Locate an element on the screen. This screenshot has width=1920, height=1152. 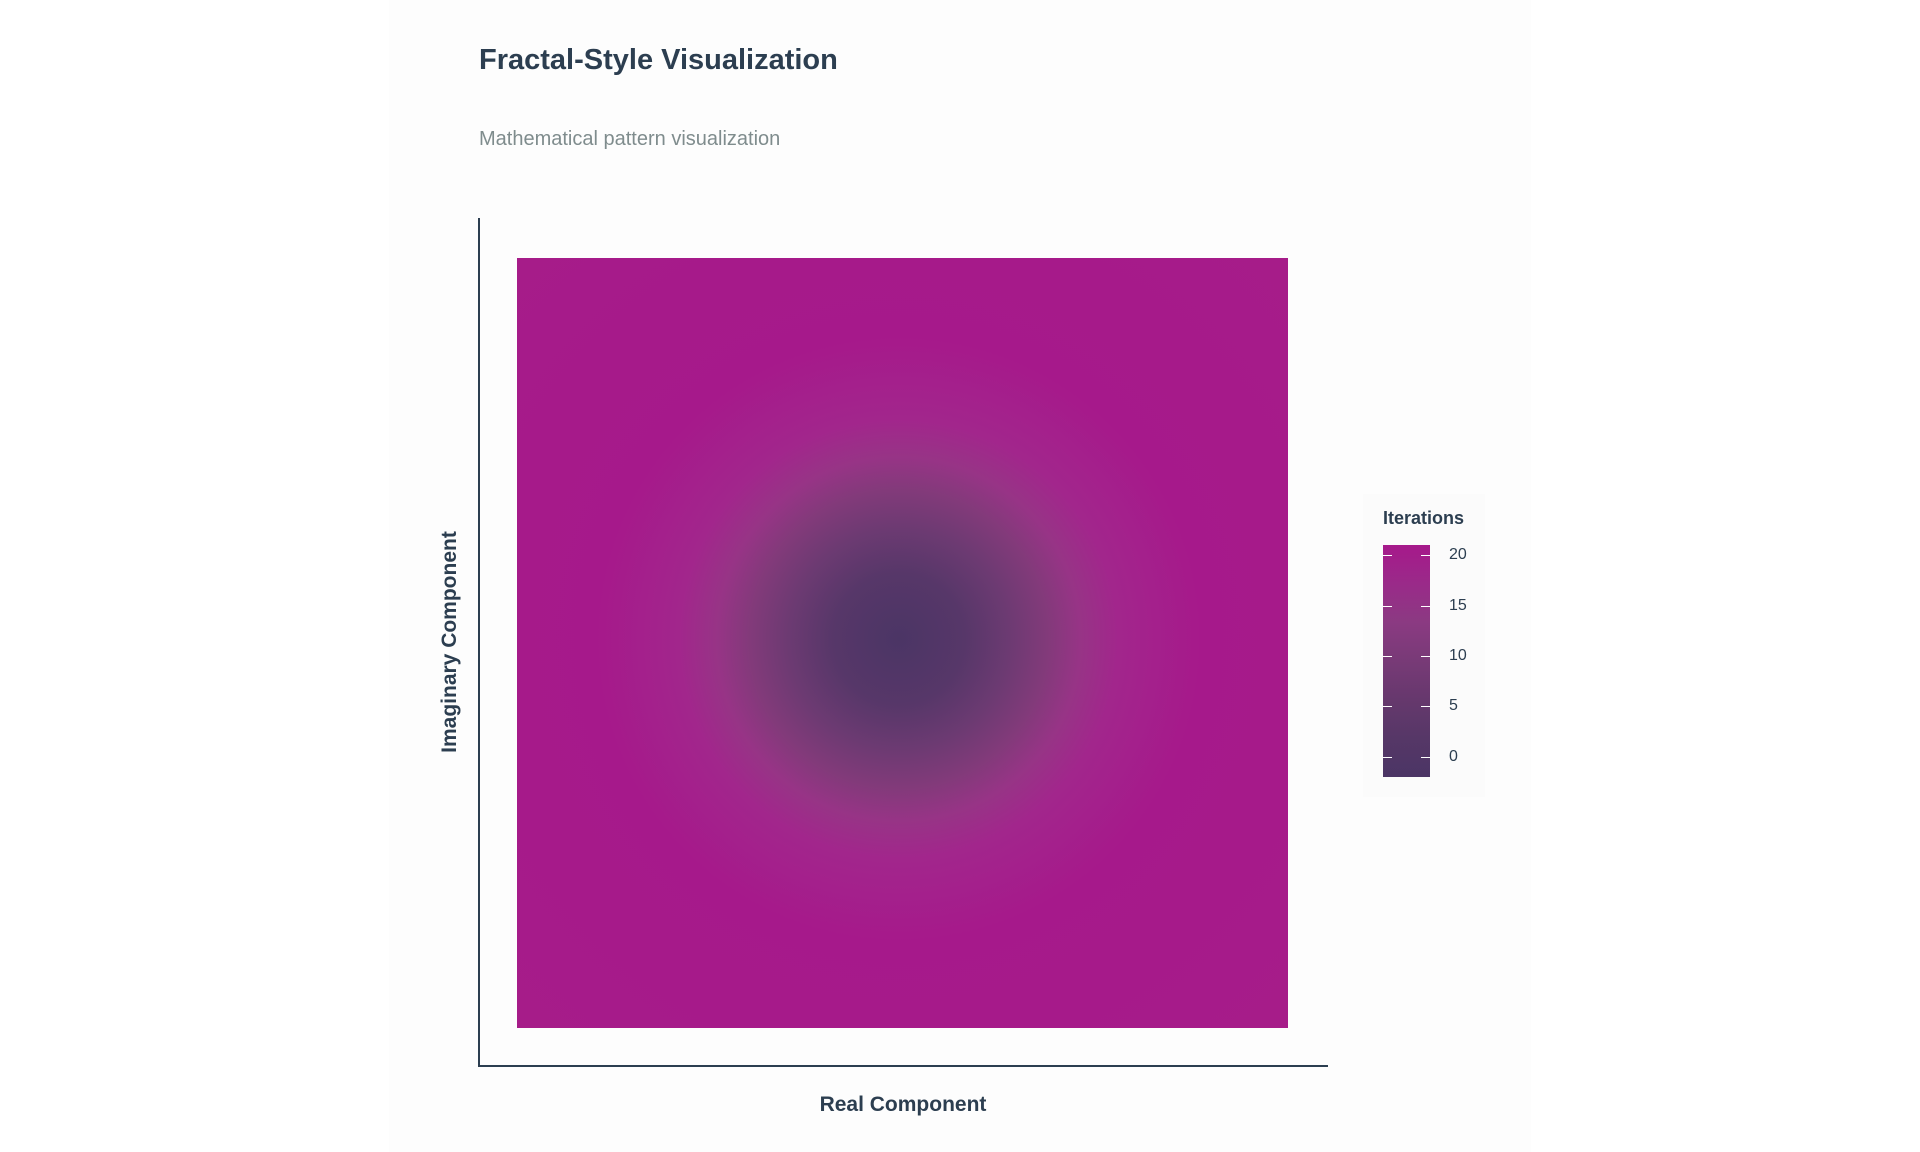
chart-subtitle: Mathematical pattern visualization is located at coordinates (630, 139).